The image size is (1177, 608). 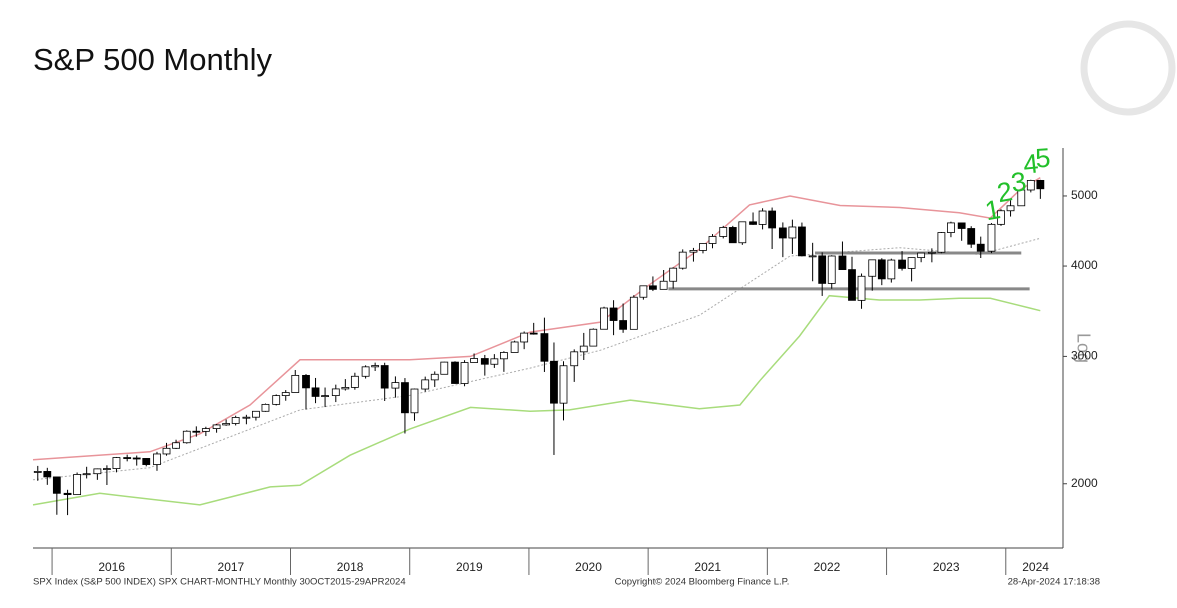 What do you see at coordinates (111, 567) in the screenshot?
I see `x-tick-label: 2016` at bounding box center [111, 567].